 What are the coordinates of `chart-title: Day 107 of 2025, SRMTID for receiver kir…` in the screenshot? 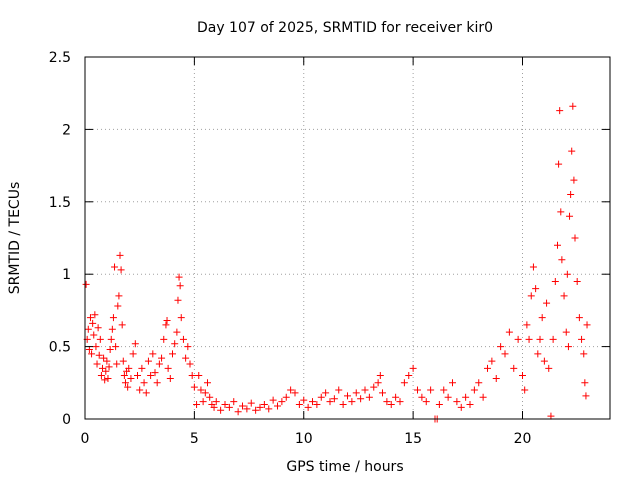 It's located at (345, 28).